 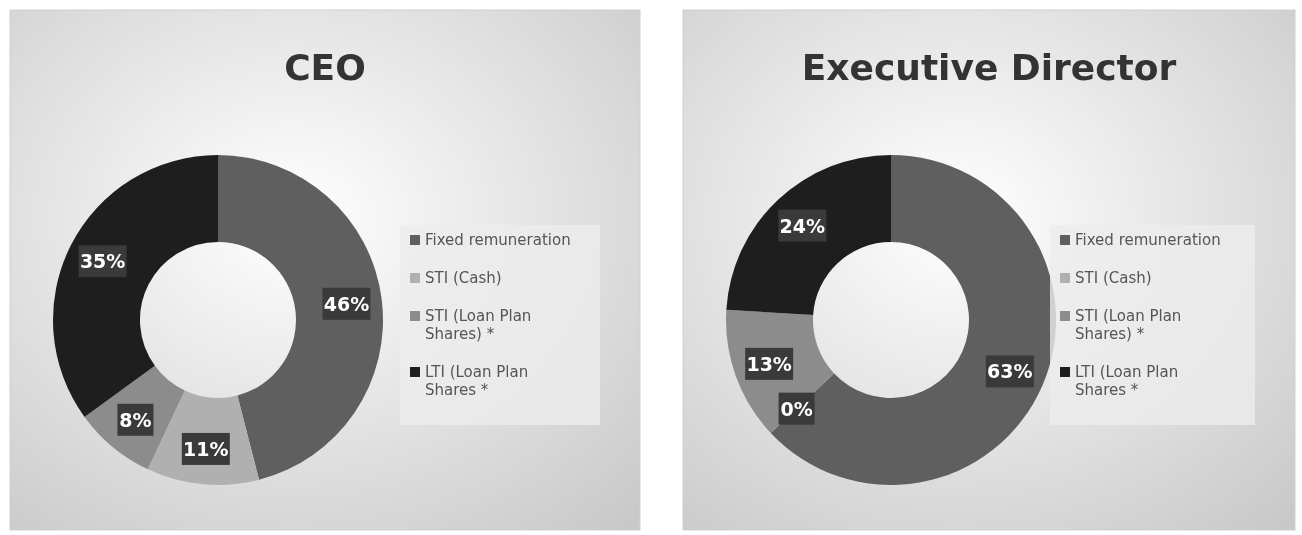 I want to click on donut-slice, so click(x=808, y=235).